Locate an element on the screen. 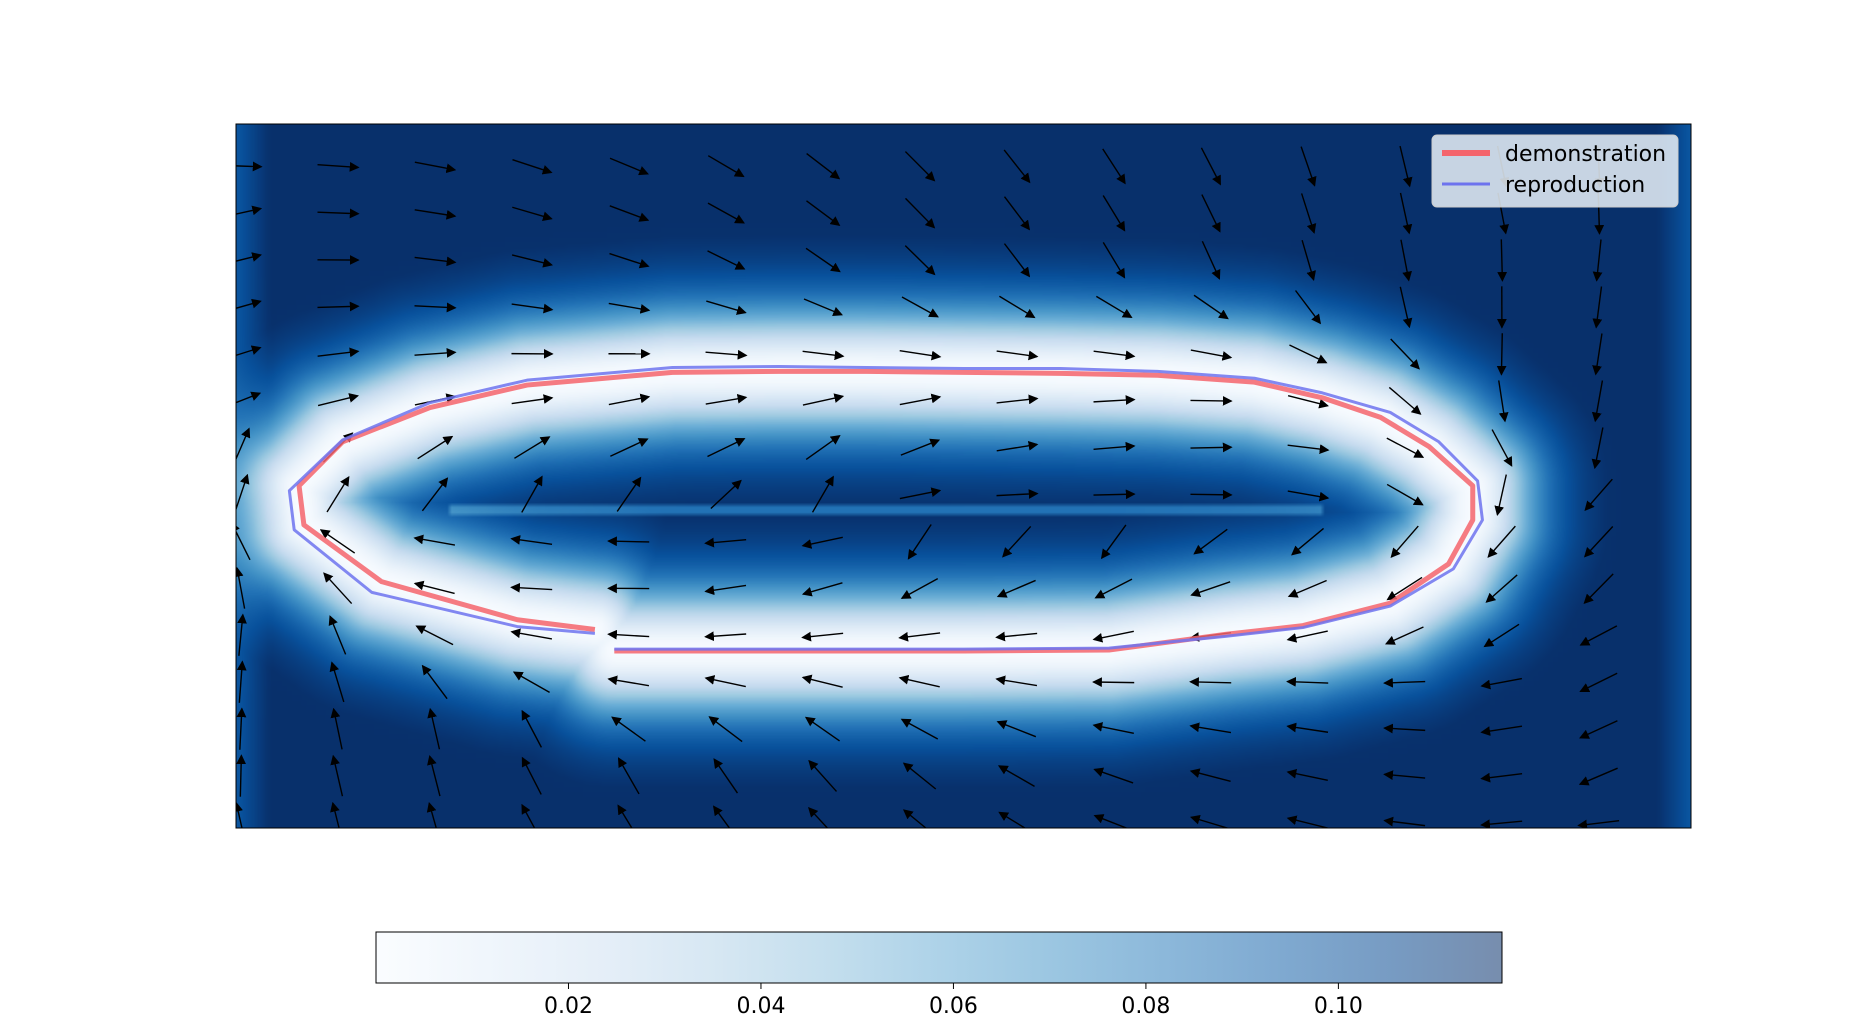  colorbar-bar is located at coordinates (939, 957).